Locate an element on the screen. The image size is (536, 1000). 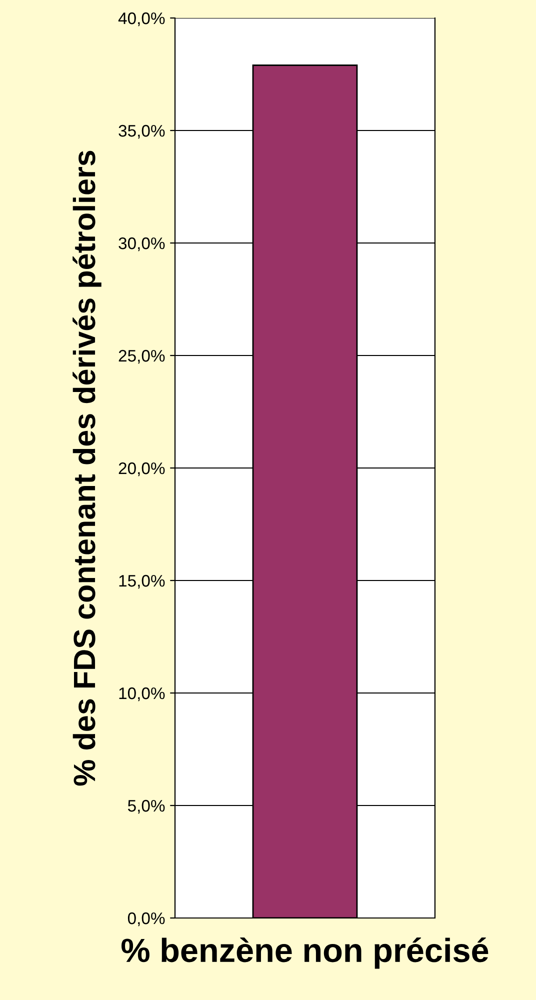
y-tick-label: 15,0% is located at coordinates (142, 581).